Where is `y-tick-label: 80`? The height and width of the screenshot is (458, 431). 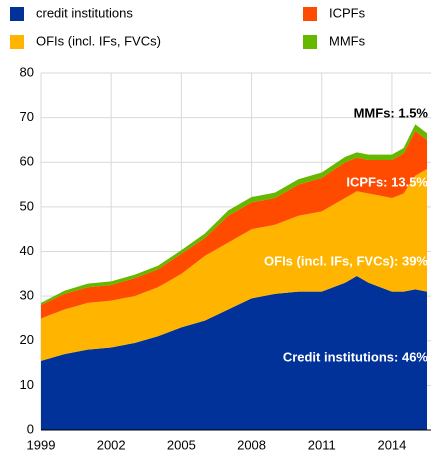 y-tick-label: 80 is located at coordinates (27, 71).